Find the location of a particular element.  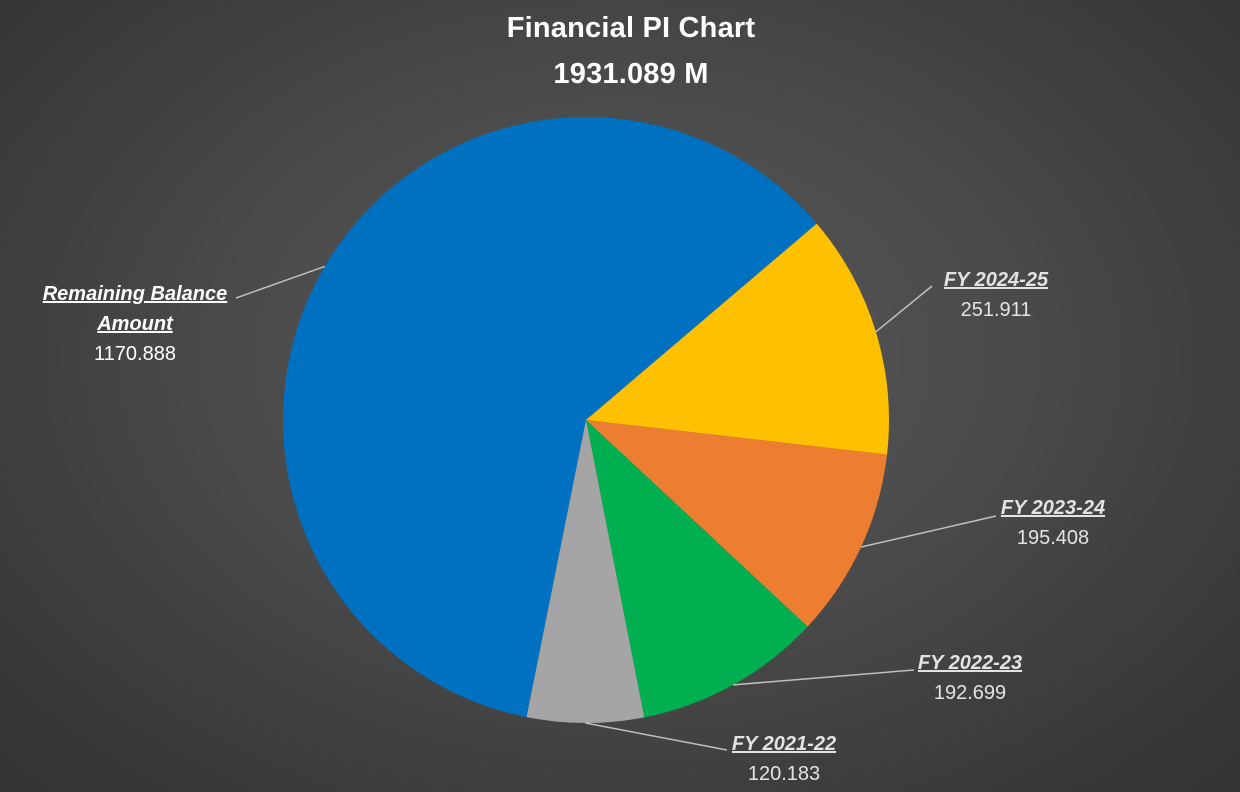

slice-label-fy-2021-22: FY 2021-22 is located at coordinates (784, 744).